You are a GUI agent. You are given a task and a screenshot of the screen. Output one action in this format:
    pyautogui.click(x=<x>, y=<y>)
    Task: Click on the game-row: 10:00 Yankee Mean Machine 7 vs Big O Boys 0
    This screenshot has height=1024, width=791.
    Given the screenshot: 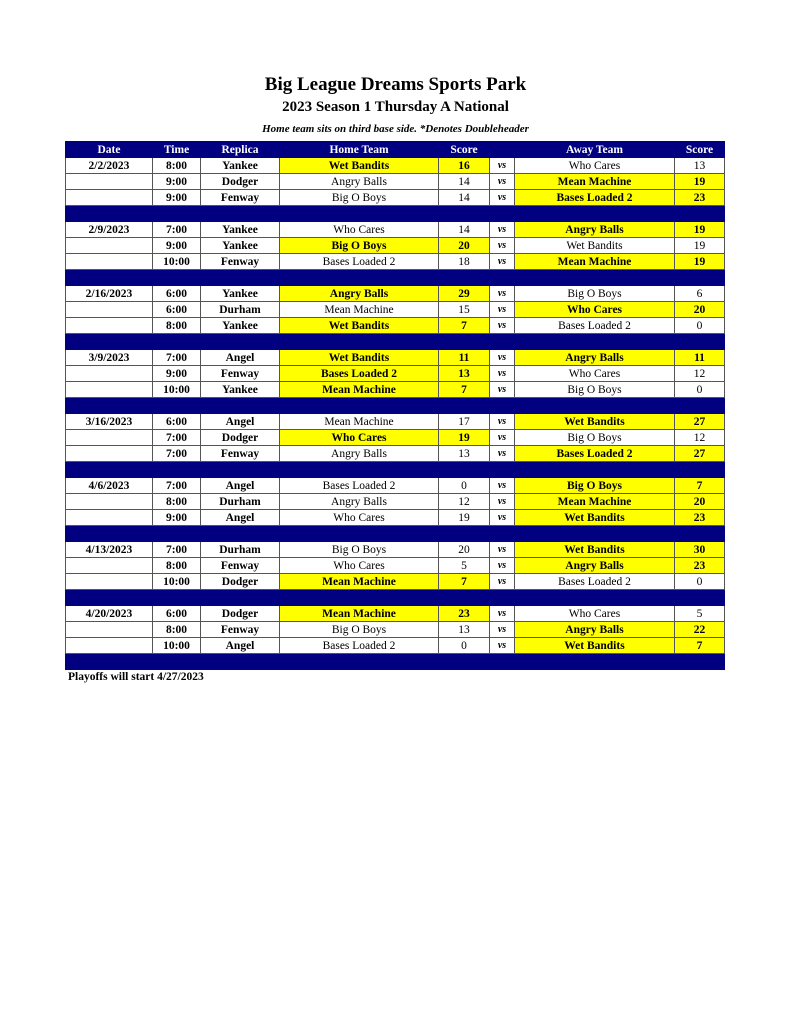 What is the action you would take?
    pyautogui.click(x=395, y=389)
    